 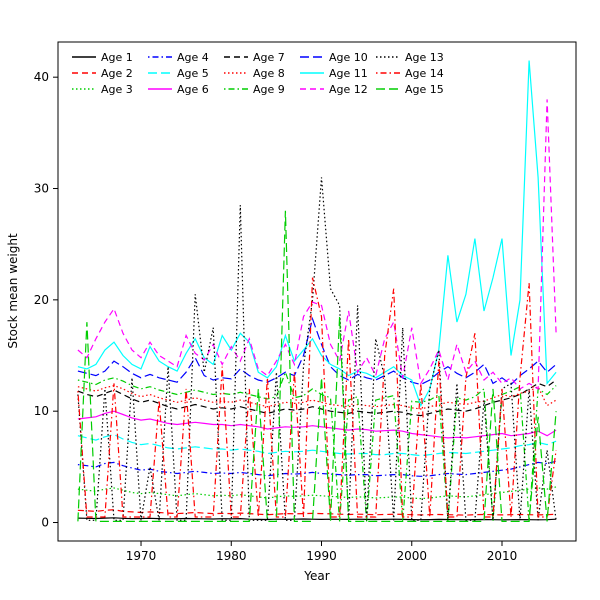 What do you see at coordinates (424, 89) in the screenshot?
I see `legend-label-age-15: Age 15` at bounding box center [424, 89].